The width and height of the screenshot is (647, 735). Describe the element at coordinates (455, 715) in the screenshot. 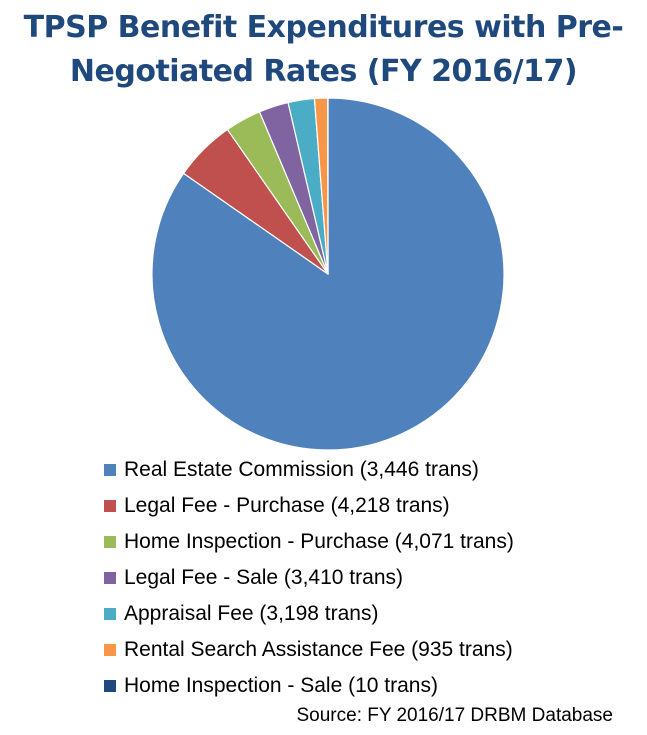

I see `source-note: Source: FY 2016/17 DRBM Database` at that location.